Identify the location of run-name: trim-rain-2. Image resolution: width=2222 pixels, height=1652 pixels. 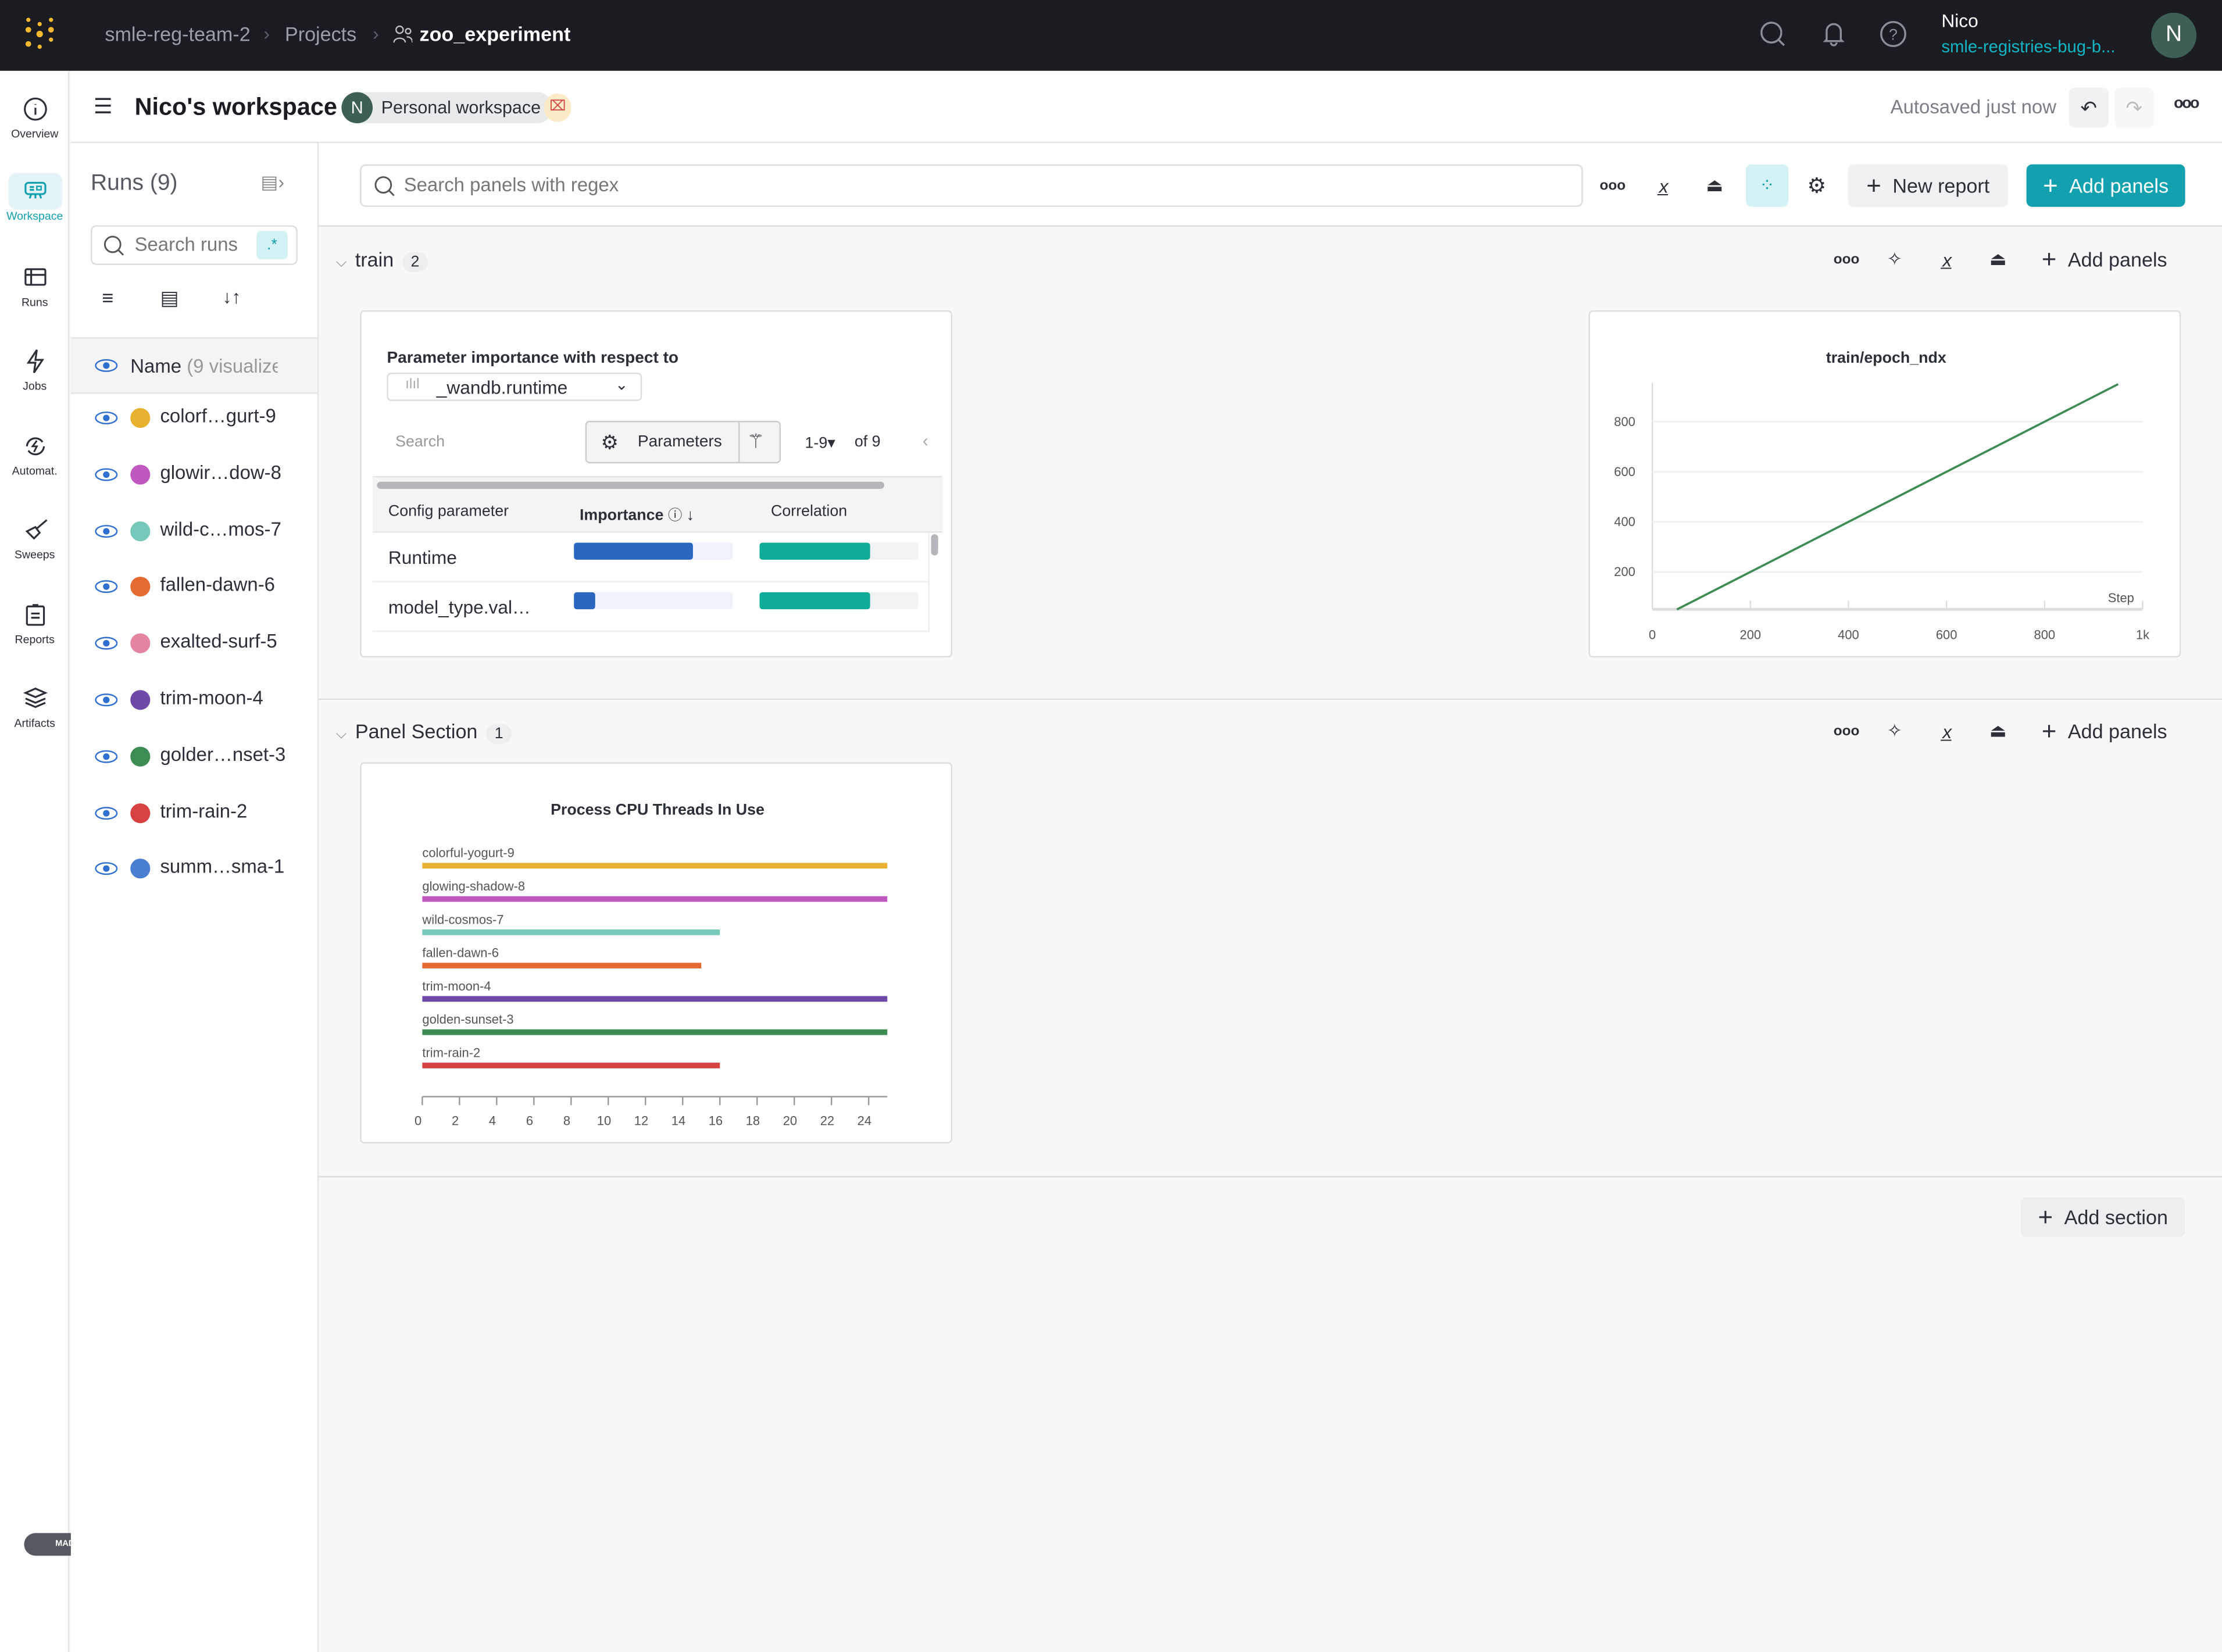
(204, 810).